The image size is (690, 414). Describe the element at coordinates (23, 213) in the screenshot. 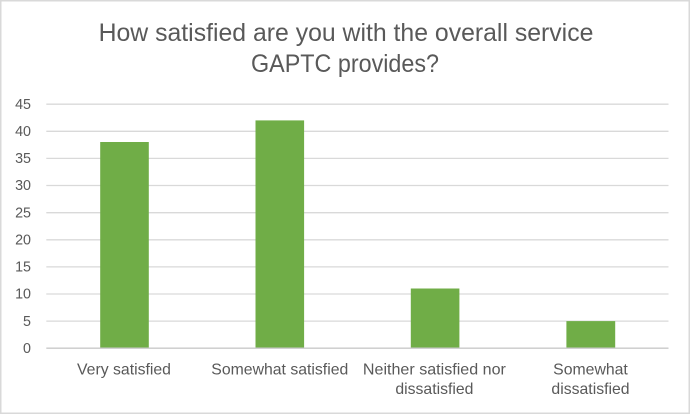

I see `svg-text: 25` at that location.